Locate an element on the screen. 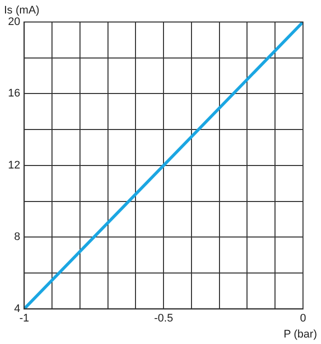  x-tick-label: 0 is located at coordinates (303, 318).